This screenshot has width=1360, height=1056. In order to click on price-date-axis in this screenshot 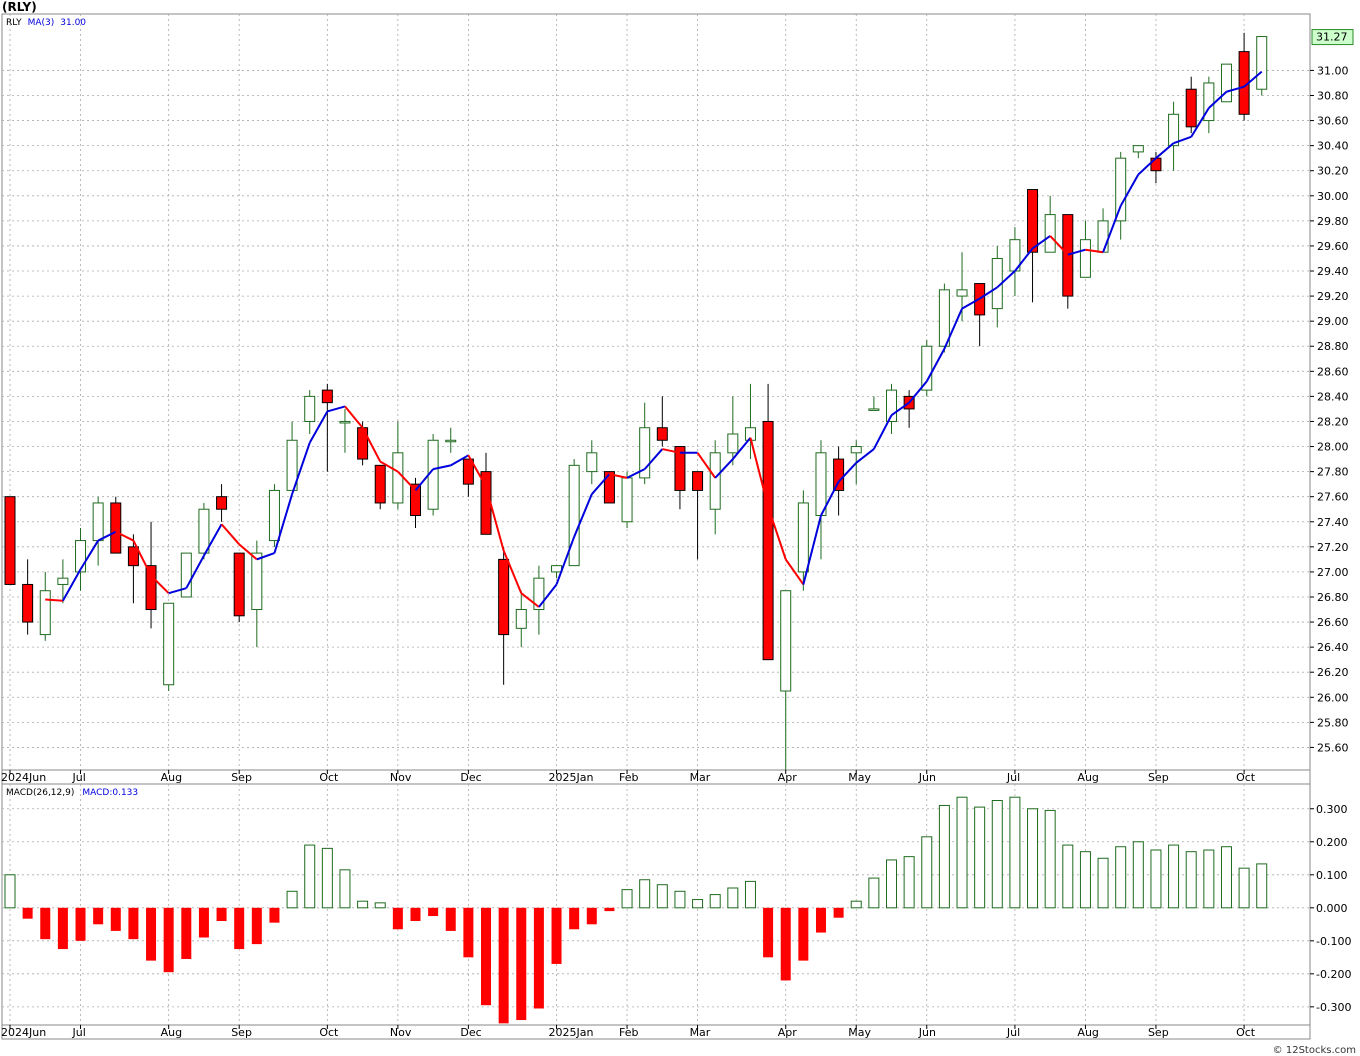, I will do `click(656, 777)`.